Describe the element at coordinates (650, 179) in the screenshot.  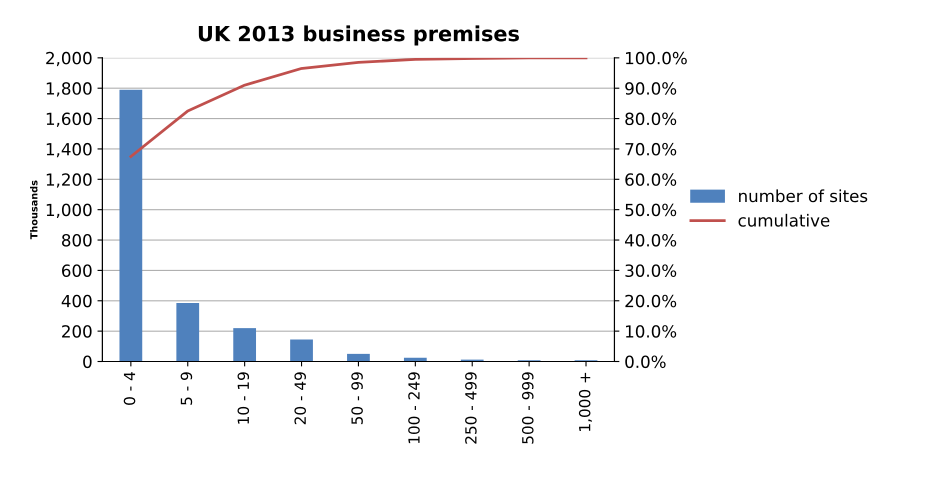
I see `y2-tick-label: 60.0%` at that location.